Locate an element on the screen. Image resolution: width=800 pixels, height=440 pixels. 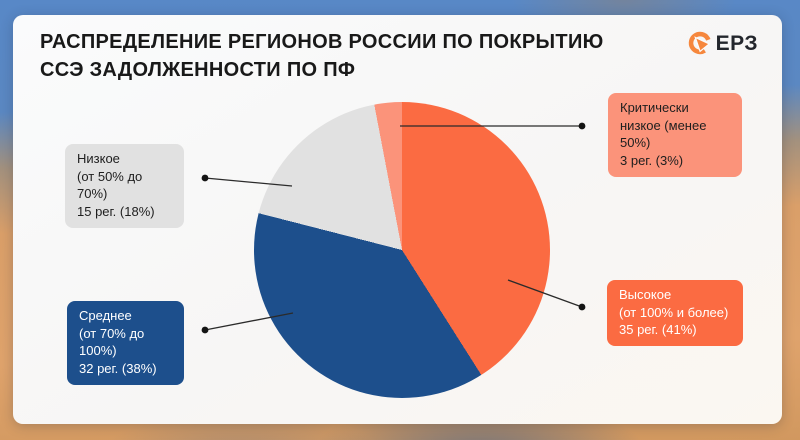
label-line-3: 3 рег. (3%) is located at coordinates (652, 161).